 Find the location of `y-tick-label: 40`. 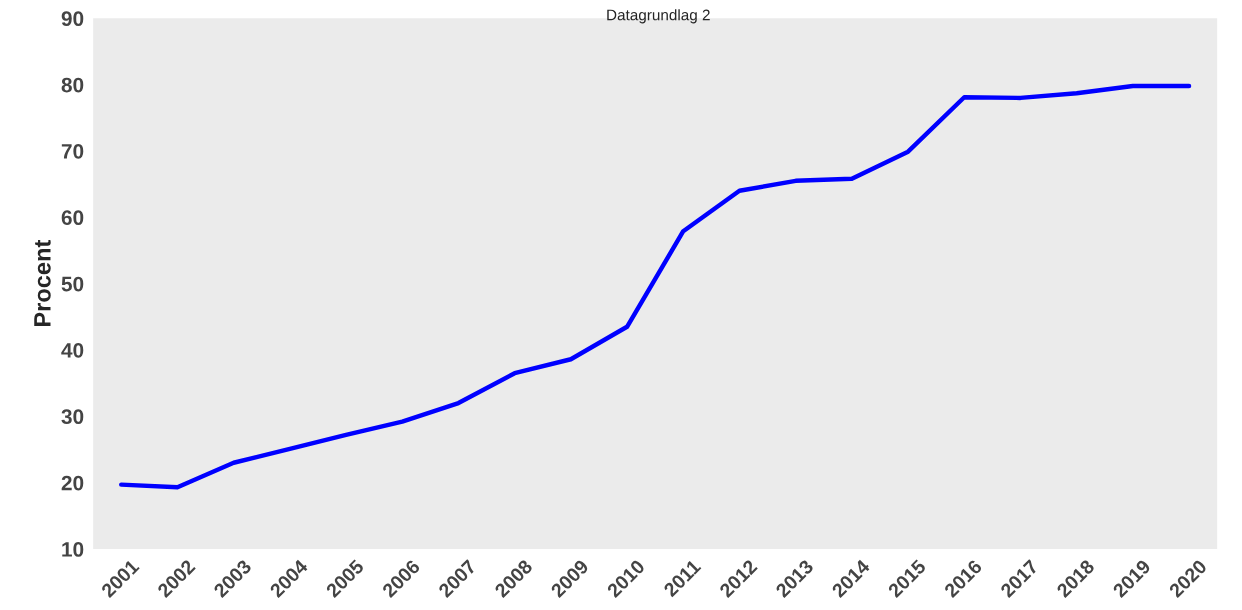

y-tick-label: 40 is located at coordinates (72, 350).